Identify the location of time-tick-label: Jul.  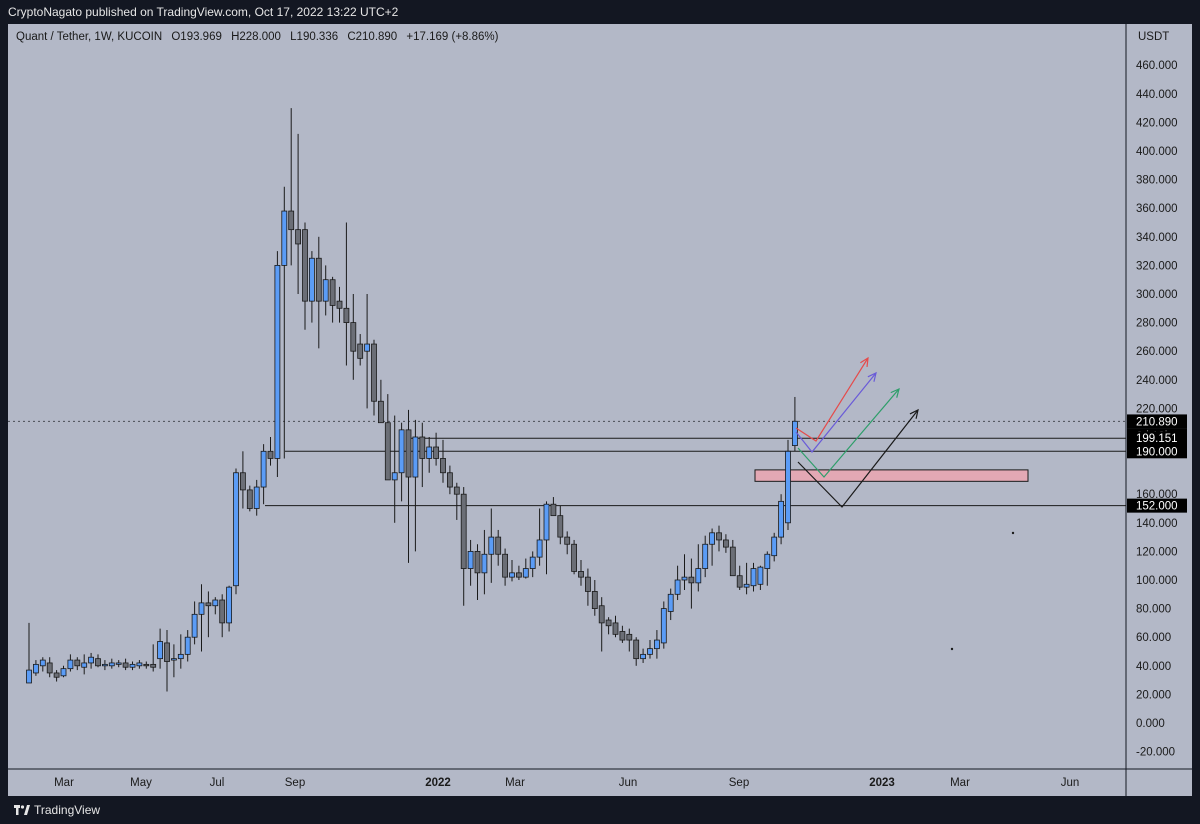
(217, 783).